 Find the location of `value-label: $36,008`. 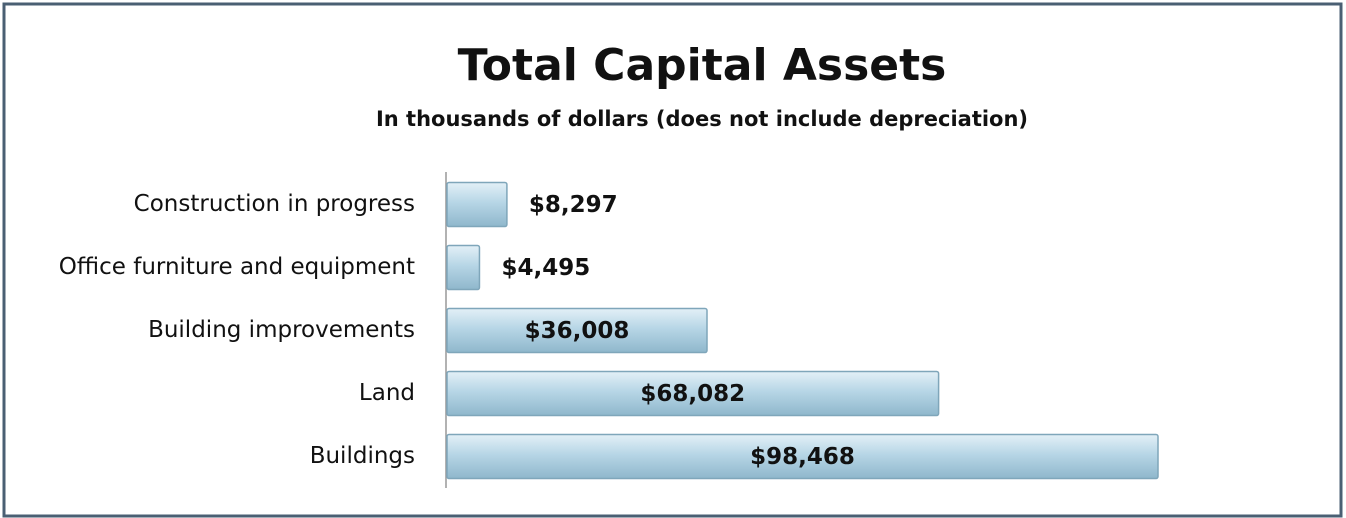

value-label: $36,008 is located at coordinates (577, 331).